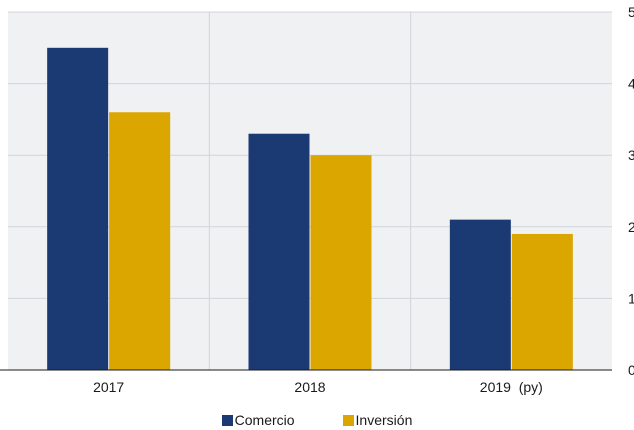 This screenshot has width=634, height=430. Describe the element at coordinates (264, 420) in the screenshot. I see `legend-label-comercio: Comercio` at that location.